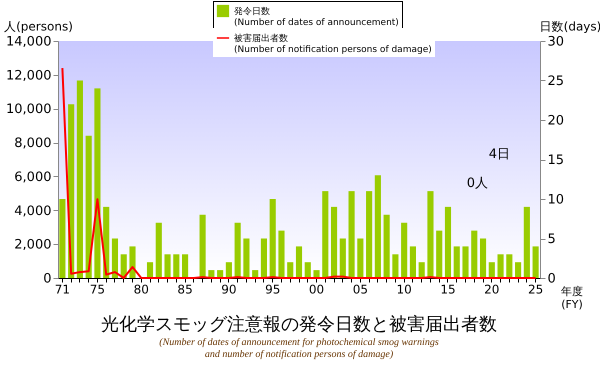  I want to click on y-tick-label: 0, so click(47, 279).